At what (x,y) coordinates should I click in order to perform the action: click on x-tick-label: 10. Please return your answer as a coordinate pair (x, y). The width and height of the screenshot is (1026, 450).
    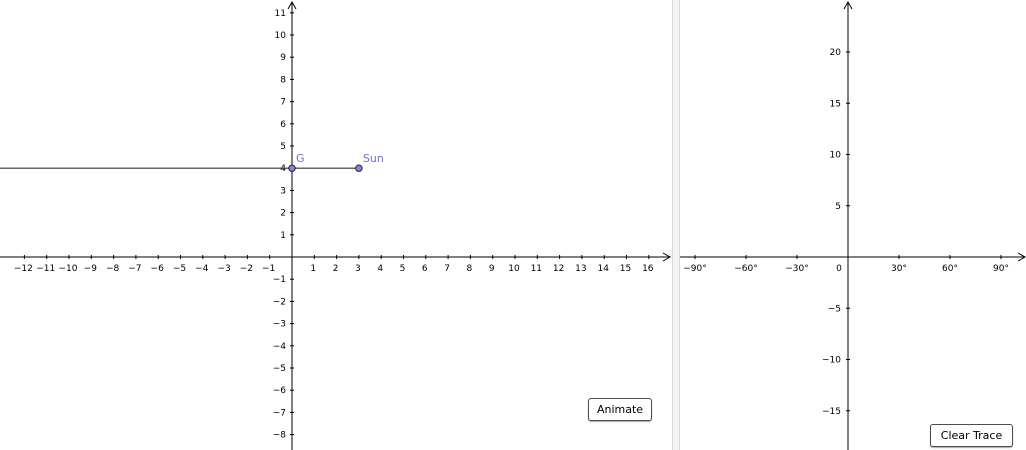
    Looking at the image, I should click on (514, 269).